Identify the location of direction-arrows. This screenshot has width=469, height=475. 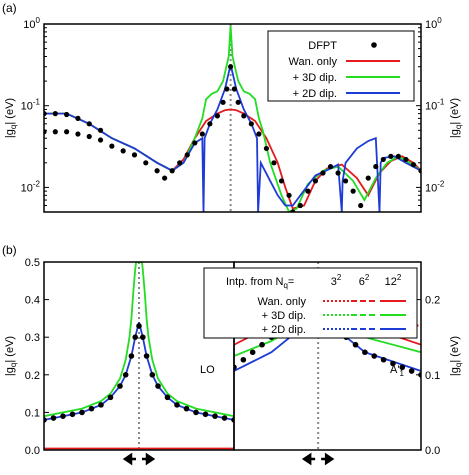
(228, 459).